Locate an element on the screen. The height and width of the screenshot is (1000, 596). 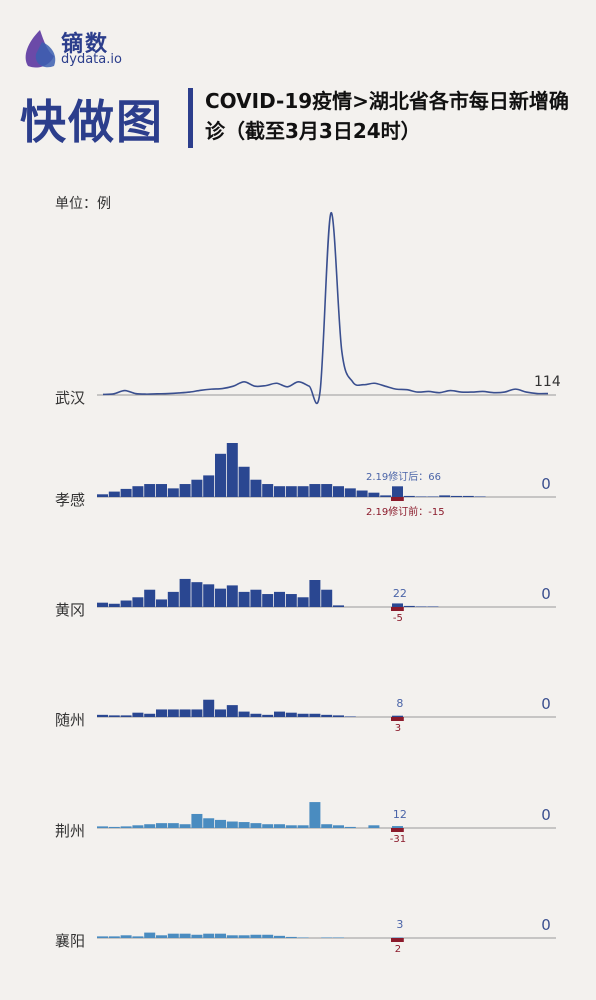
brand-domain: dydata.io is located at coordinates (91, 59).